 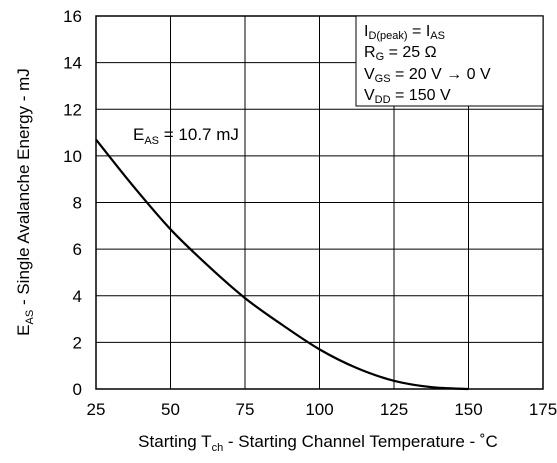 What do you see at coordinates (468, 409) in the screenshot?
I see `x-tick-label: 150` at bounding box center [468, 409].